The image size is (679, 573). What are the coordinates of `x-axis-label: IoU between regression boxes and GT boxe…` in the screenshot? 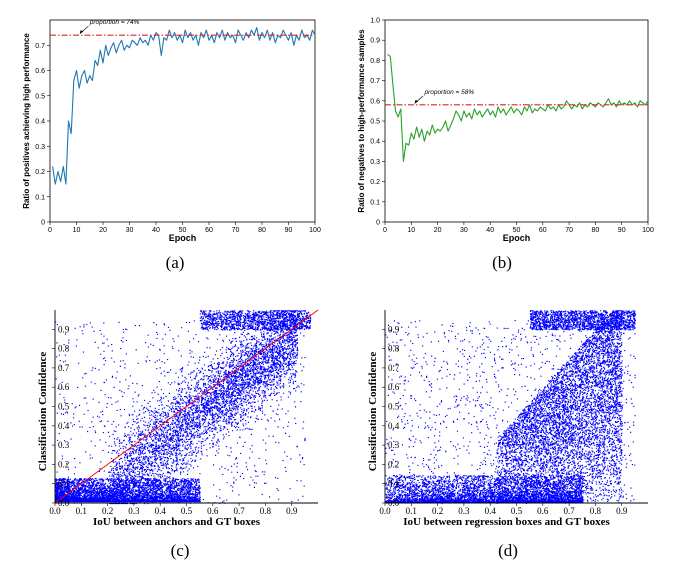 It's located at (506, 522).